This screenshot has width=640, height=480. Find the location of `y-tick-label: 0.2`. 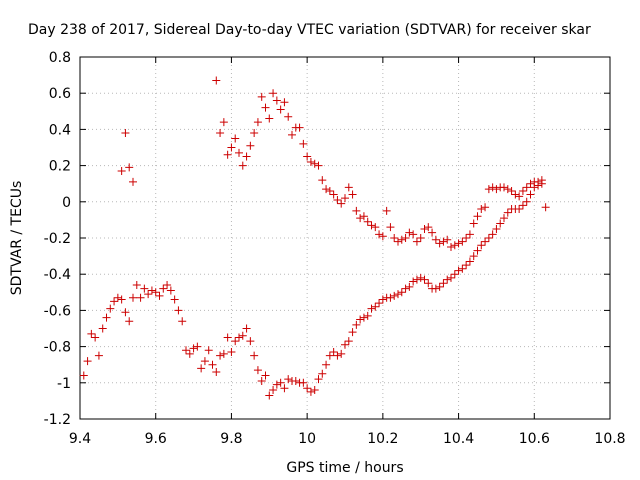

y-tick-label: 0.2 is located at coordinates (60, 167).